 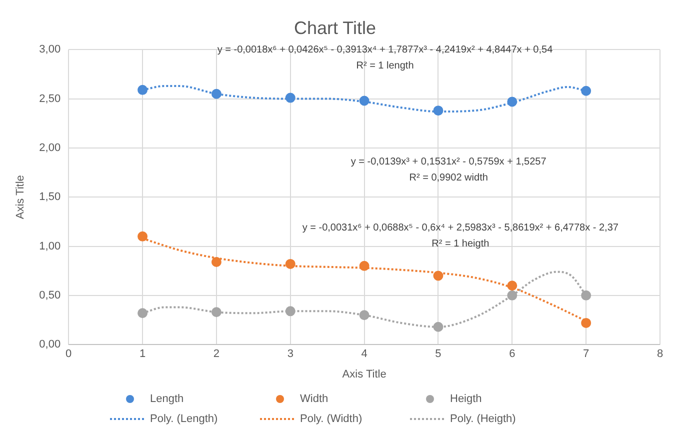 I want to click on x-tick-label: 2, so click(x=216, y=354).